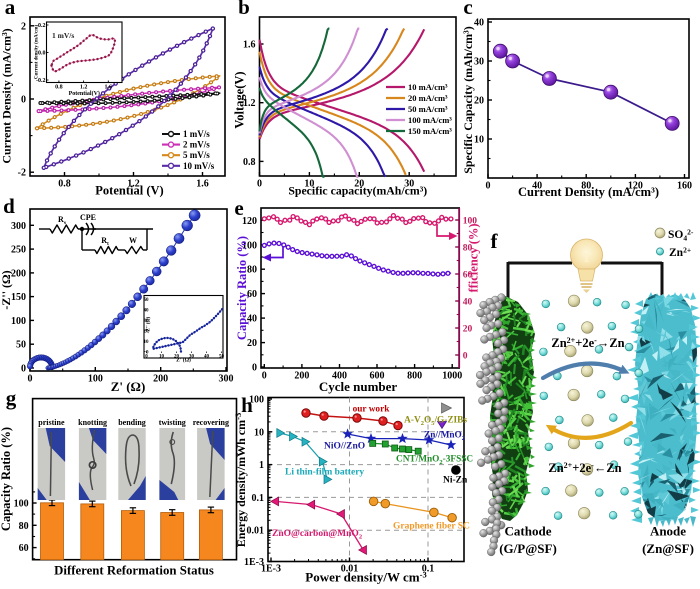 Image resolution: width=700 pixels, height=589 pixels. Describe the element at coordinates (11, 398) in the screenshot. I see `svg-text: g` at that location.